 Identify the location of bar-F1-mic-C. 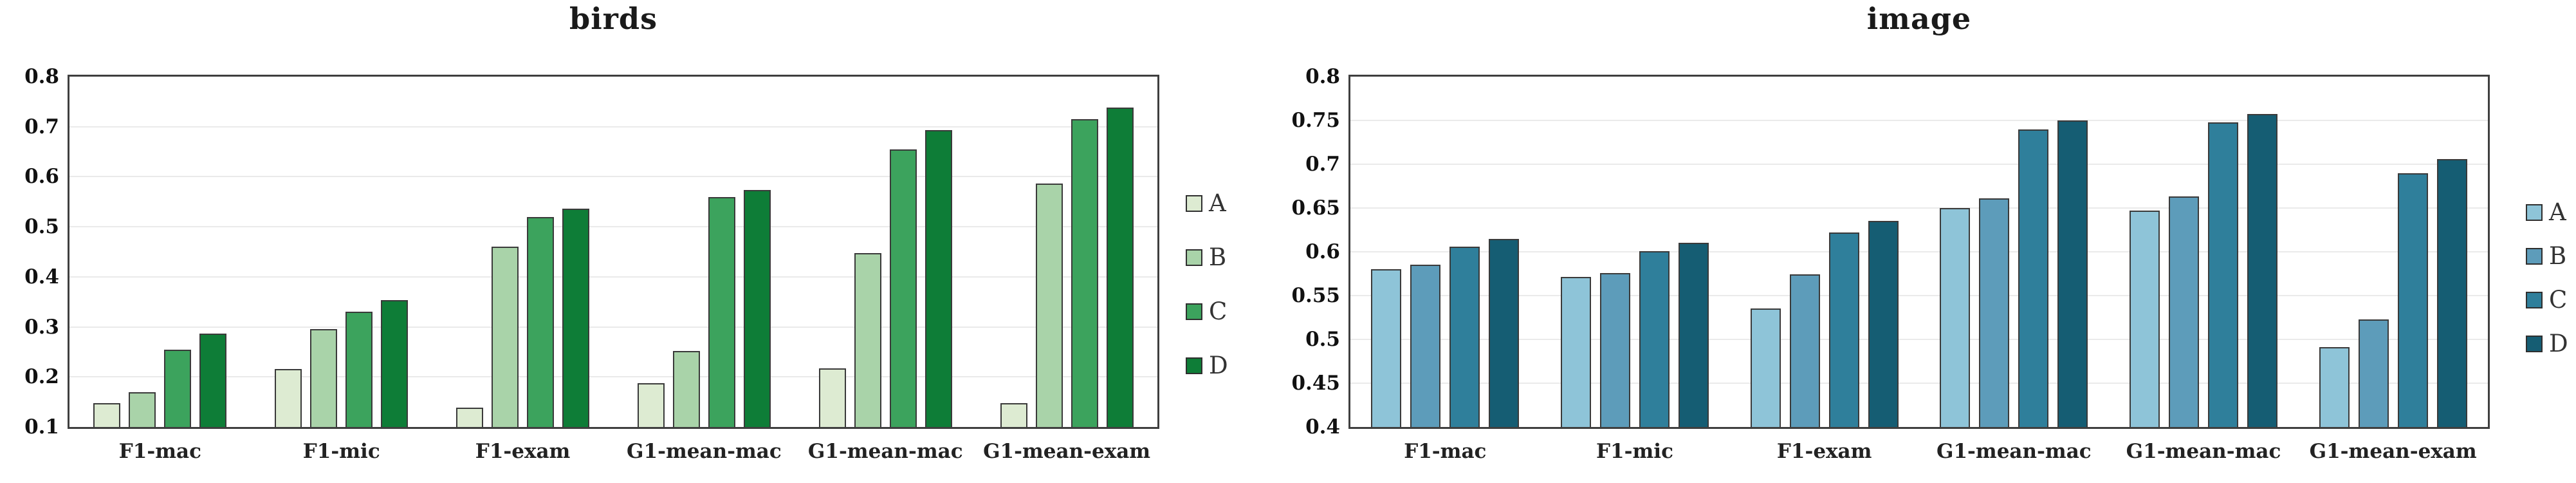
(1654, 339).